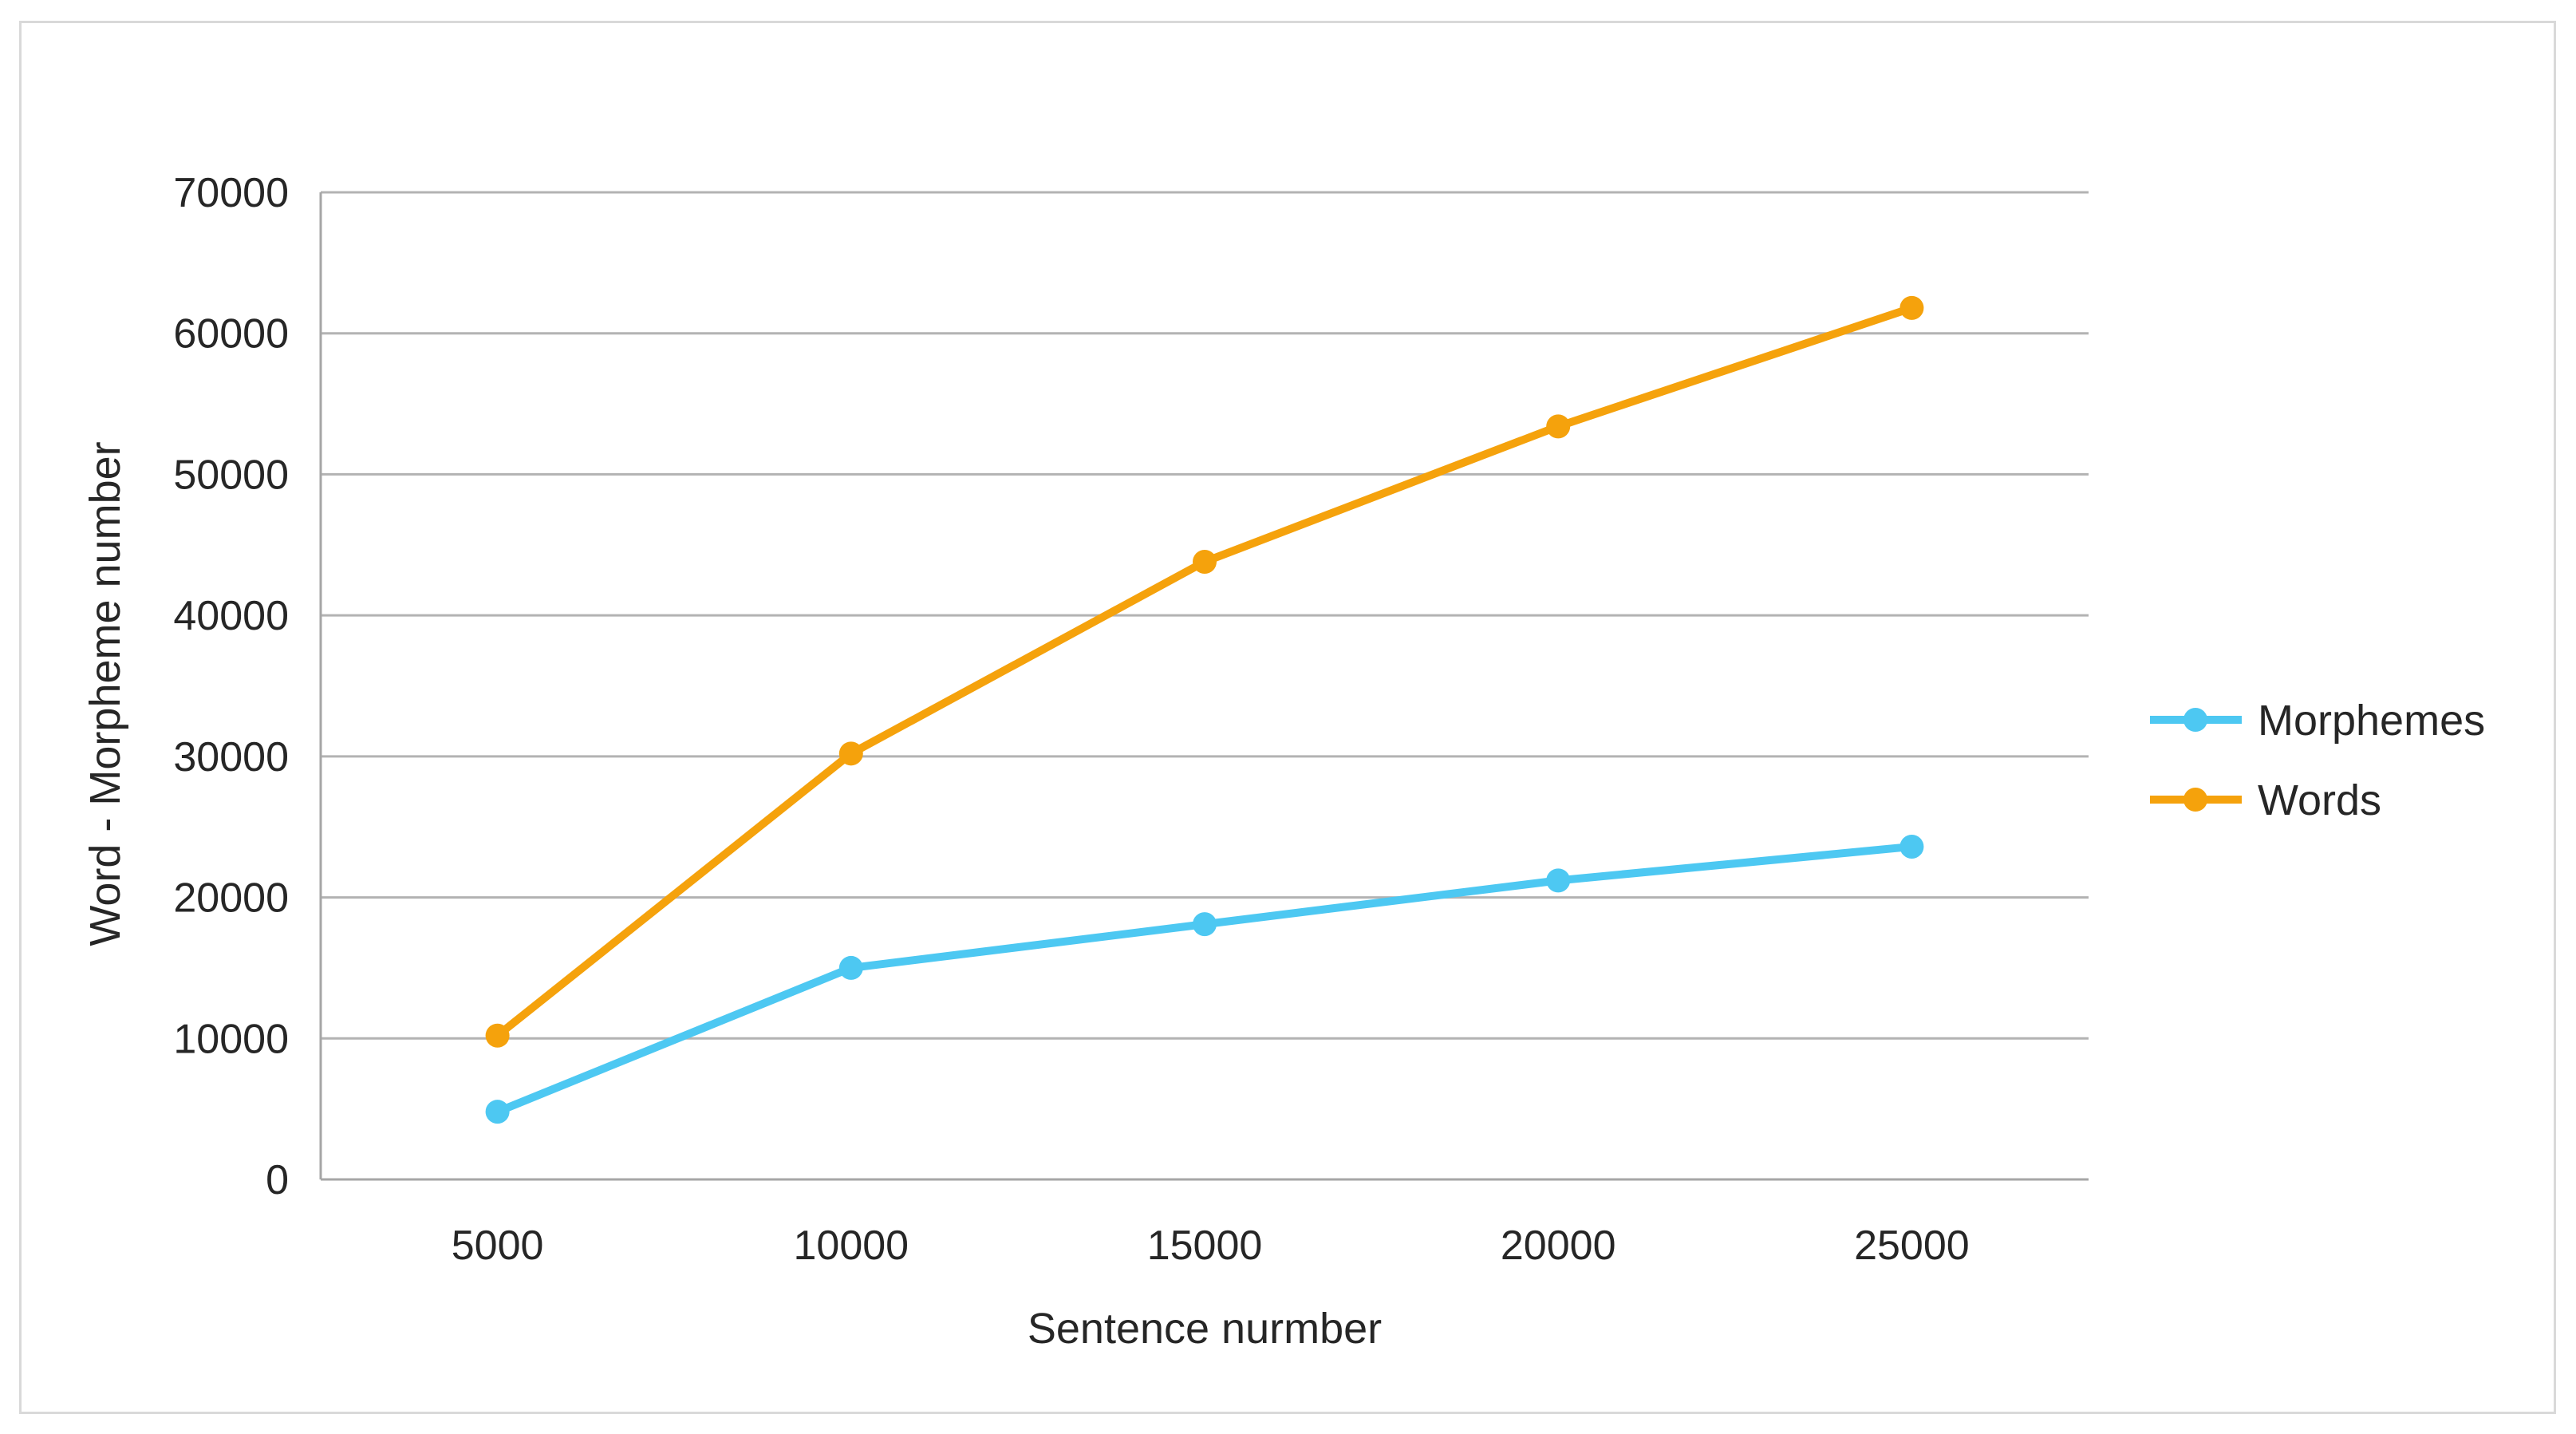  Describe the element at coordinates (851, 1246) in the screenshot. I see `x-tick-label: 10000` at that location.